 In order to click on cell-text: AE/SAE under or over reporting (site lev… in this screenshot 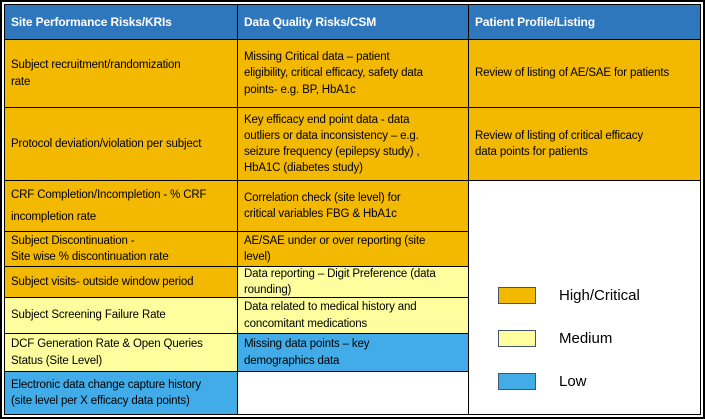, I will do `click(335, 248)`.